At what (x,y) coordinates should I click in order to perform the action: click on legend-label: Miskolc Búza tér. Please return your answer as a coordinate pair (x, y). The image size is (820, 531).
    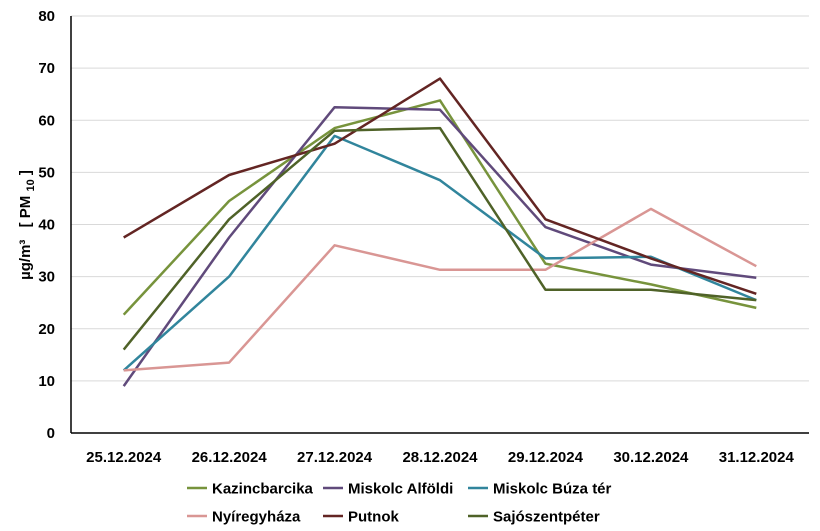
    Looking at the image, I should click on (552, 489).